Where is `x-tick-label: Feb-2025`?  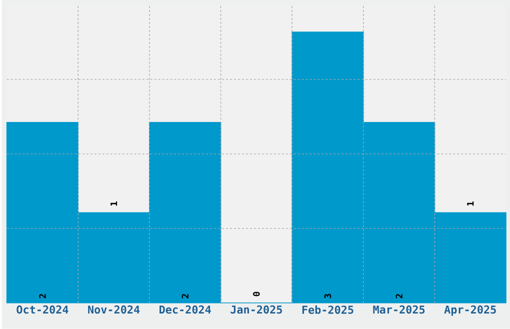
x-tick-label: Feb-2025 is located at coordinates (328, 310).